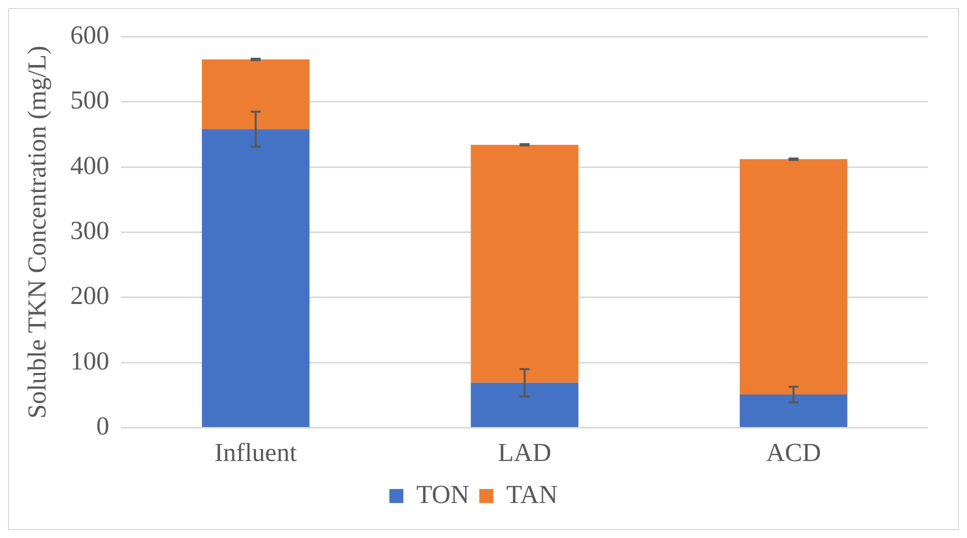  Describe the element at coordinates (103, 426) in the screenshot. I see `y-tick-label: 0` at that location.